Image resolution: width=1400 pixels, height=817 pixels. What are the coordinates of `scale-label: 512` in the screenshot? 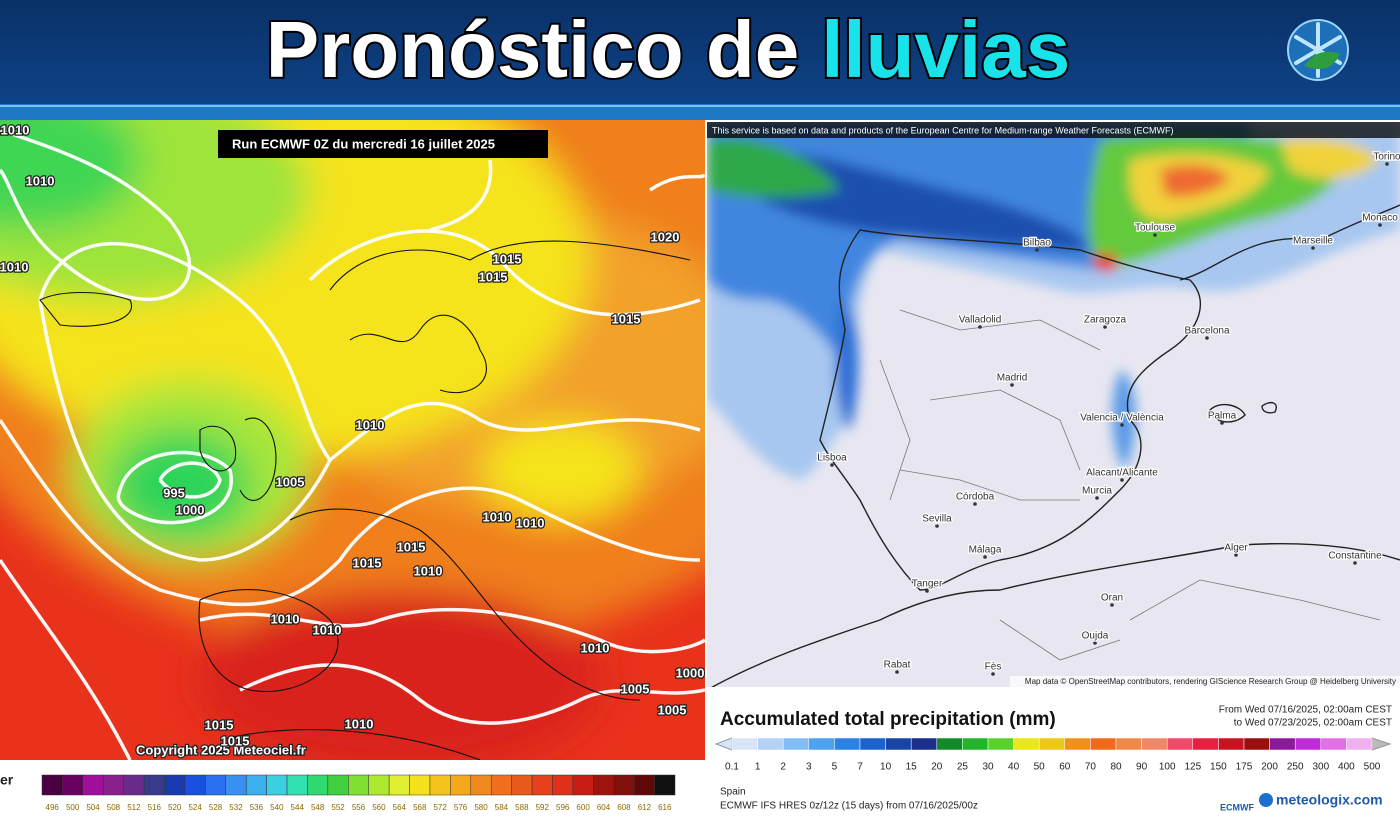 It's located at (134, 807).